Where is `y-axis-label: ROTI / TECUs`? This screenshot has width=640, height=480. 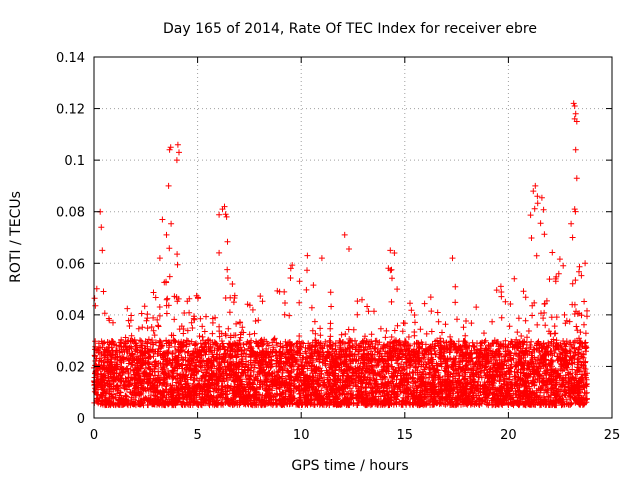 y-axis-label: ROTI / TECUs is located at coordinates (16, 237).